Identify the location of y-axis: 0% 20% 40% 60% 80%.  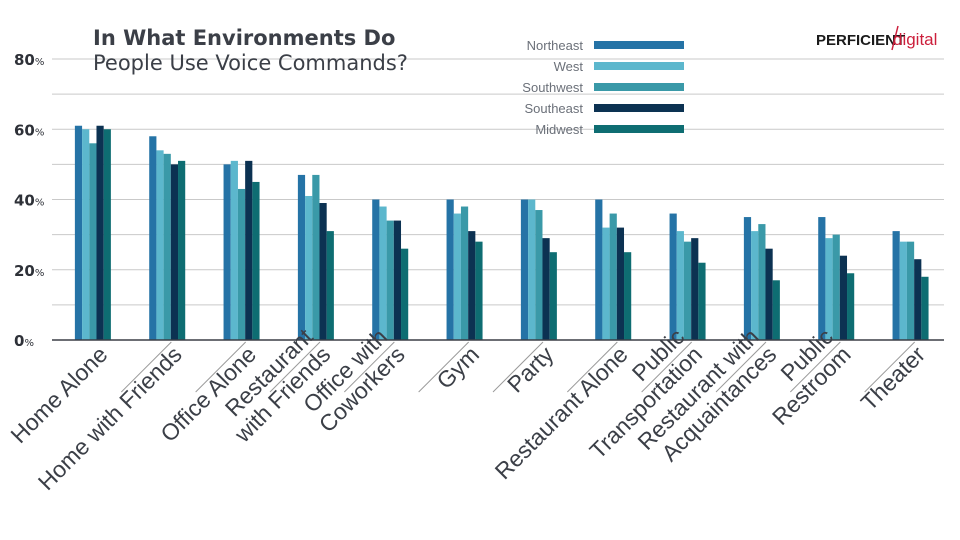
(29, 200).